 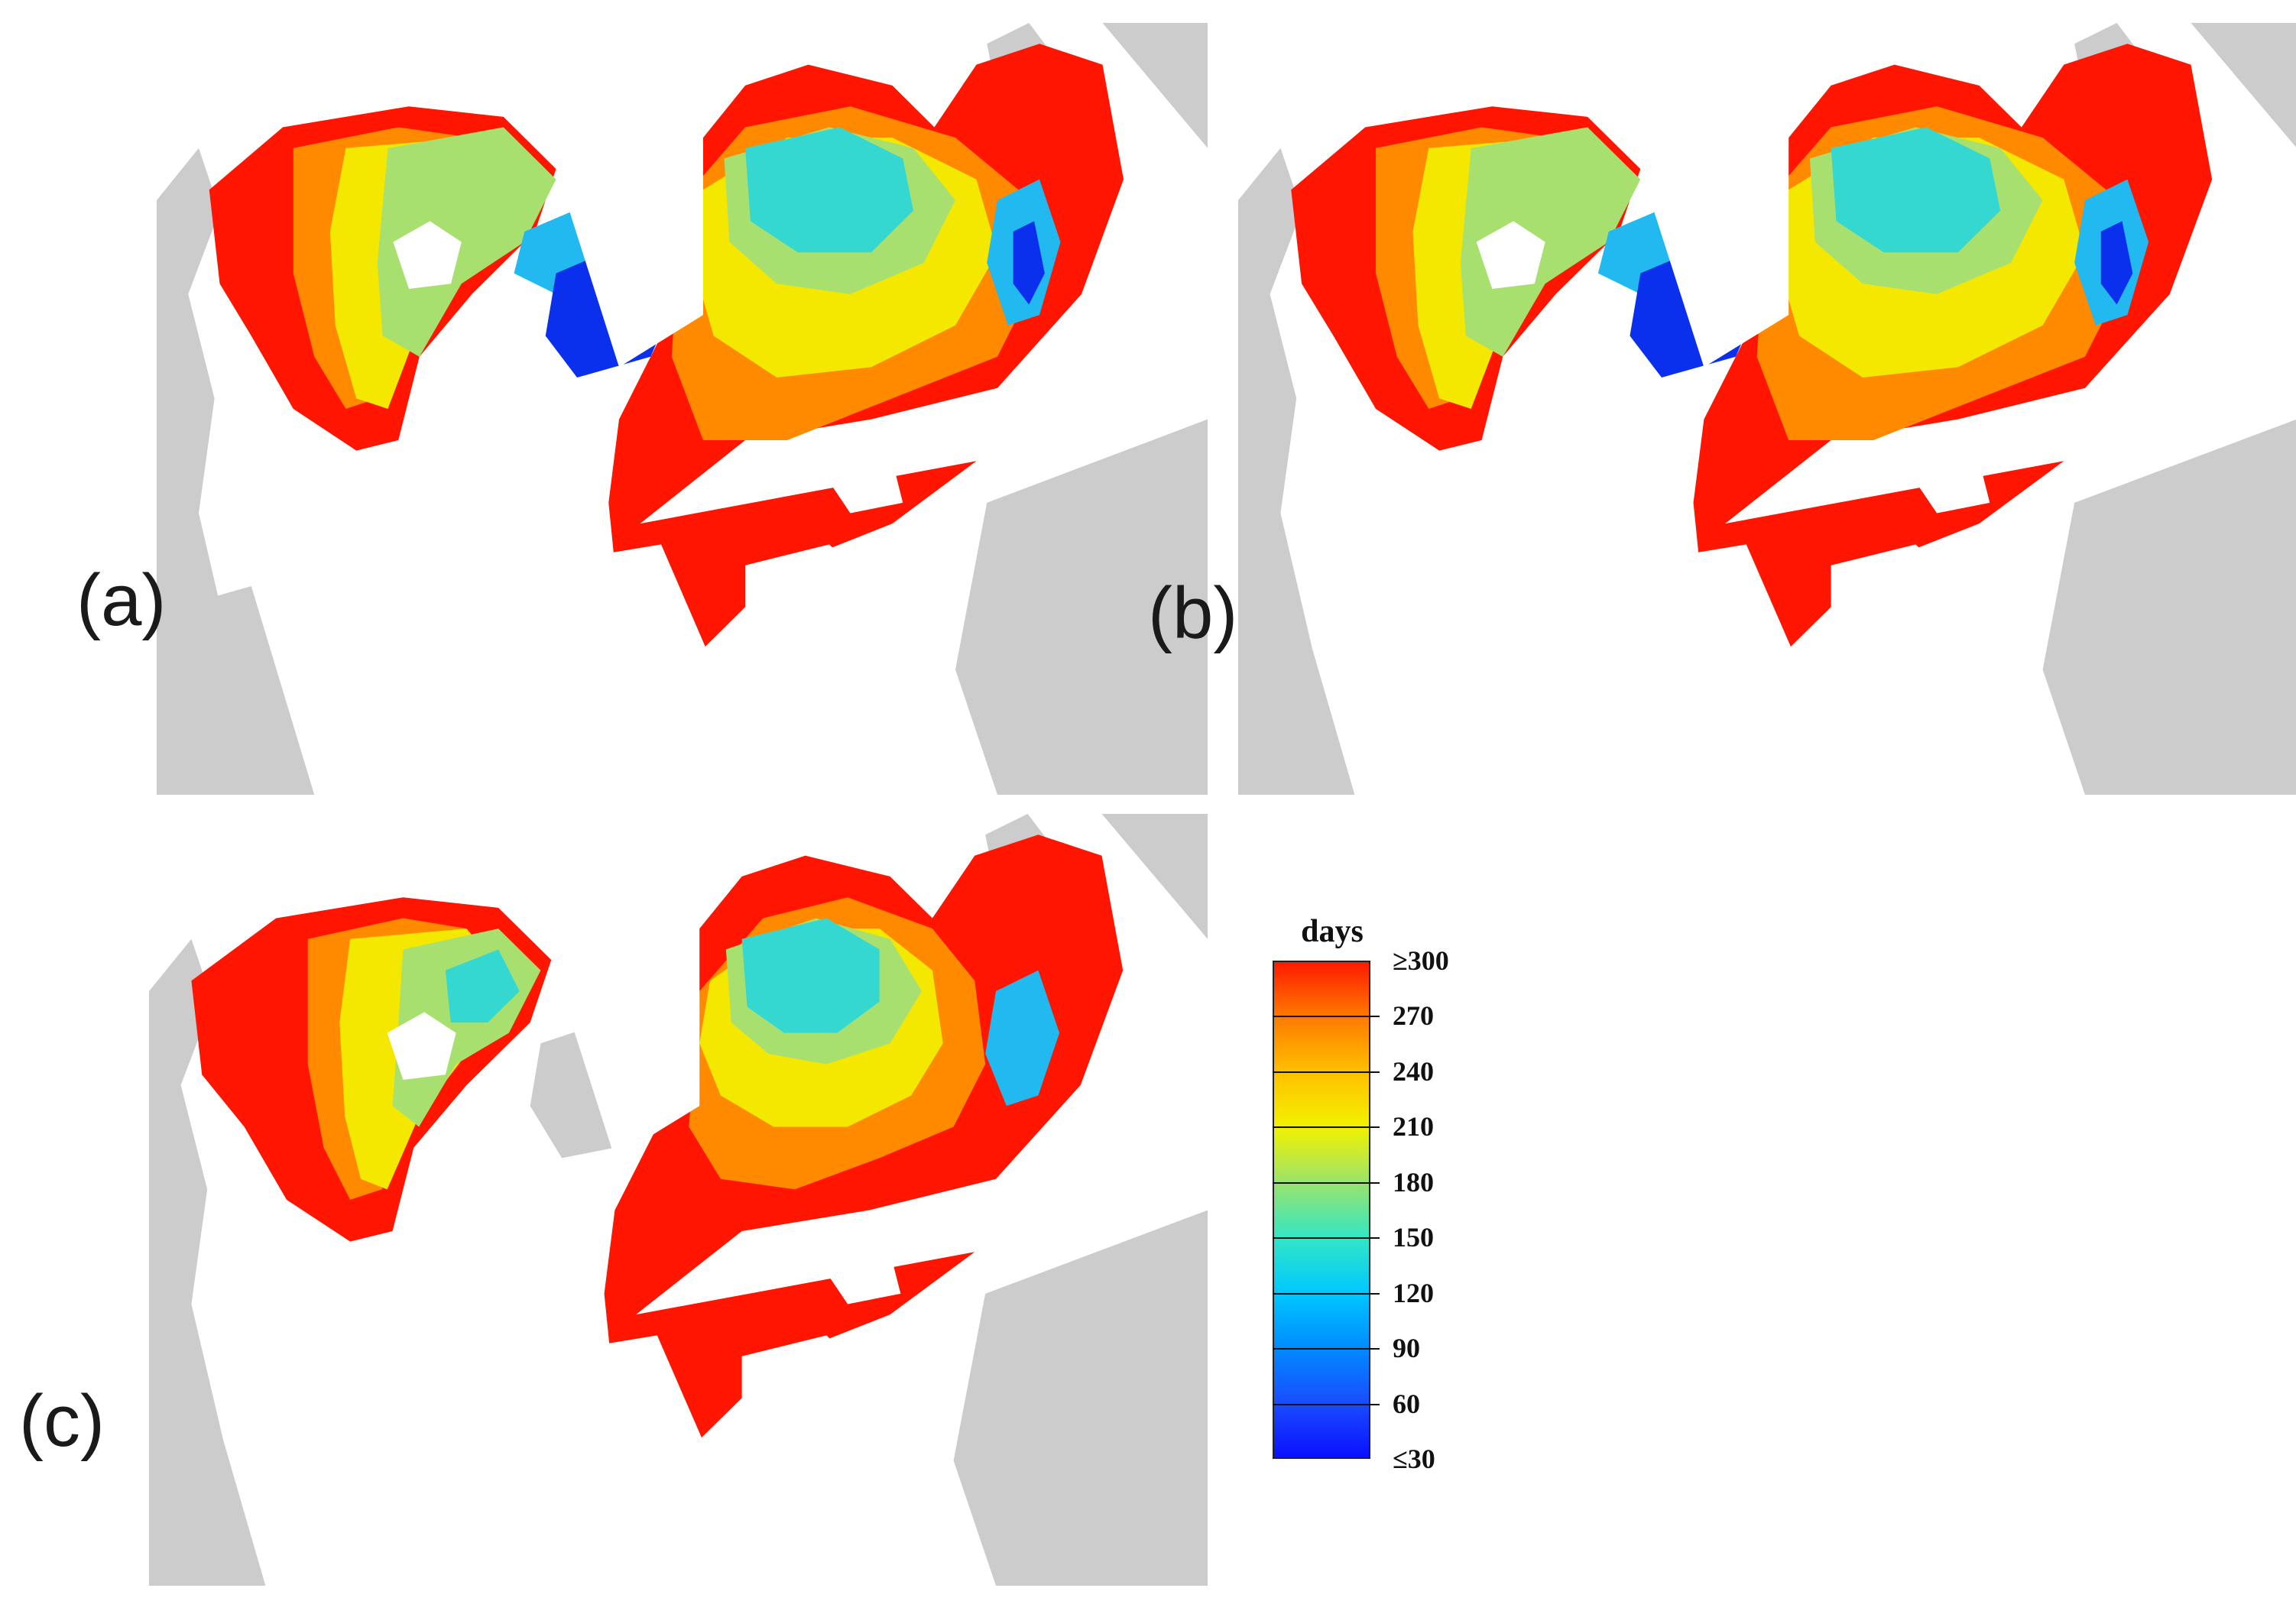 What do you see at coordinates (1413, 1071) in the screenshot?
I see `legend-tick-label: 240` at bounding box center [1413, 1071].